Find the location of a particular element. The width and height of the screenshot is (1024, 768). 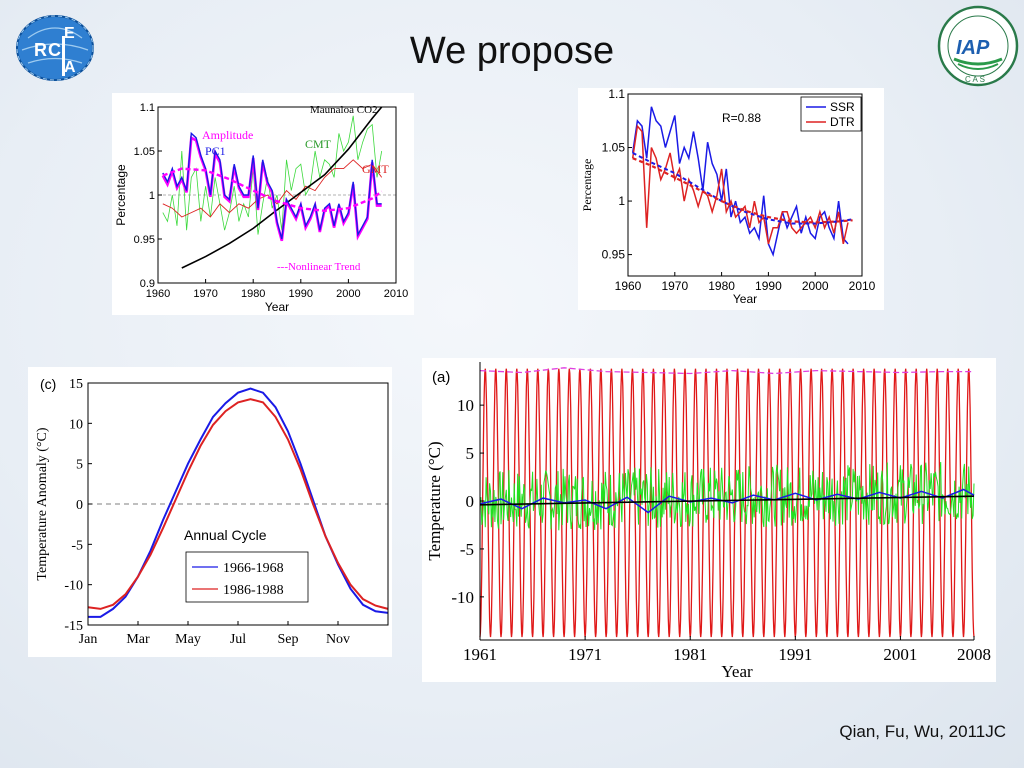

chart1-label-cmt: CMT is located at coordinates (318, 144).